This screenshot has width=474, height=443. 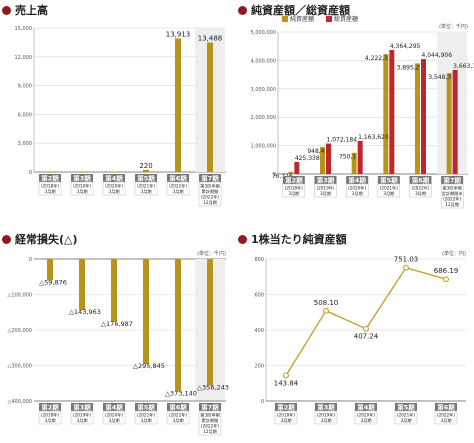 What do you see at coordinates (326, 303) in the screenshot?
I see `data-label: 508.10` at bounding box center [326, 303].